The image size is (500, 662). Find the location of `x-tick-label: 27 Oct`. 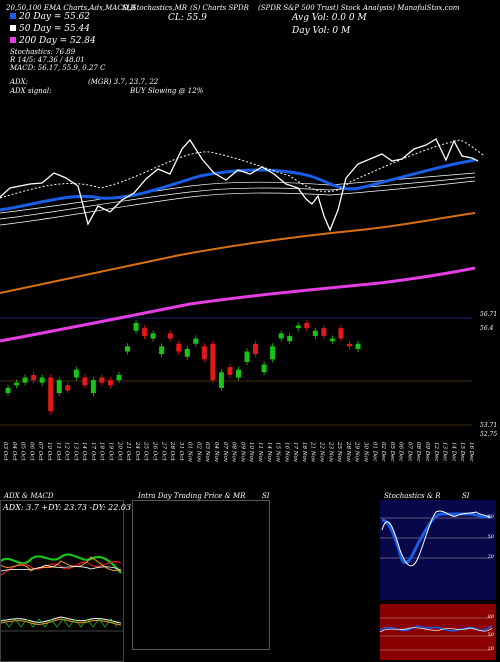

x-tick-label: 27 Oct is located at coordinates (163, 451).